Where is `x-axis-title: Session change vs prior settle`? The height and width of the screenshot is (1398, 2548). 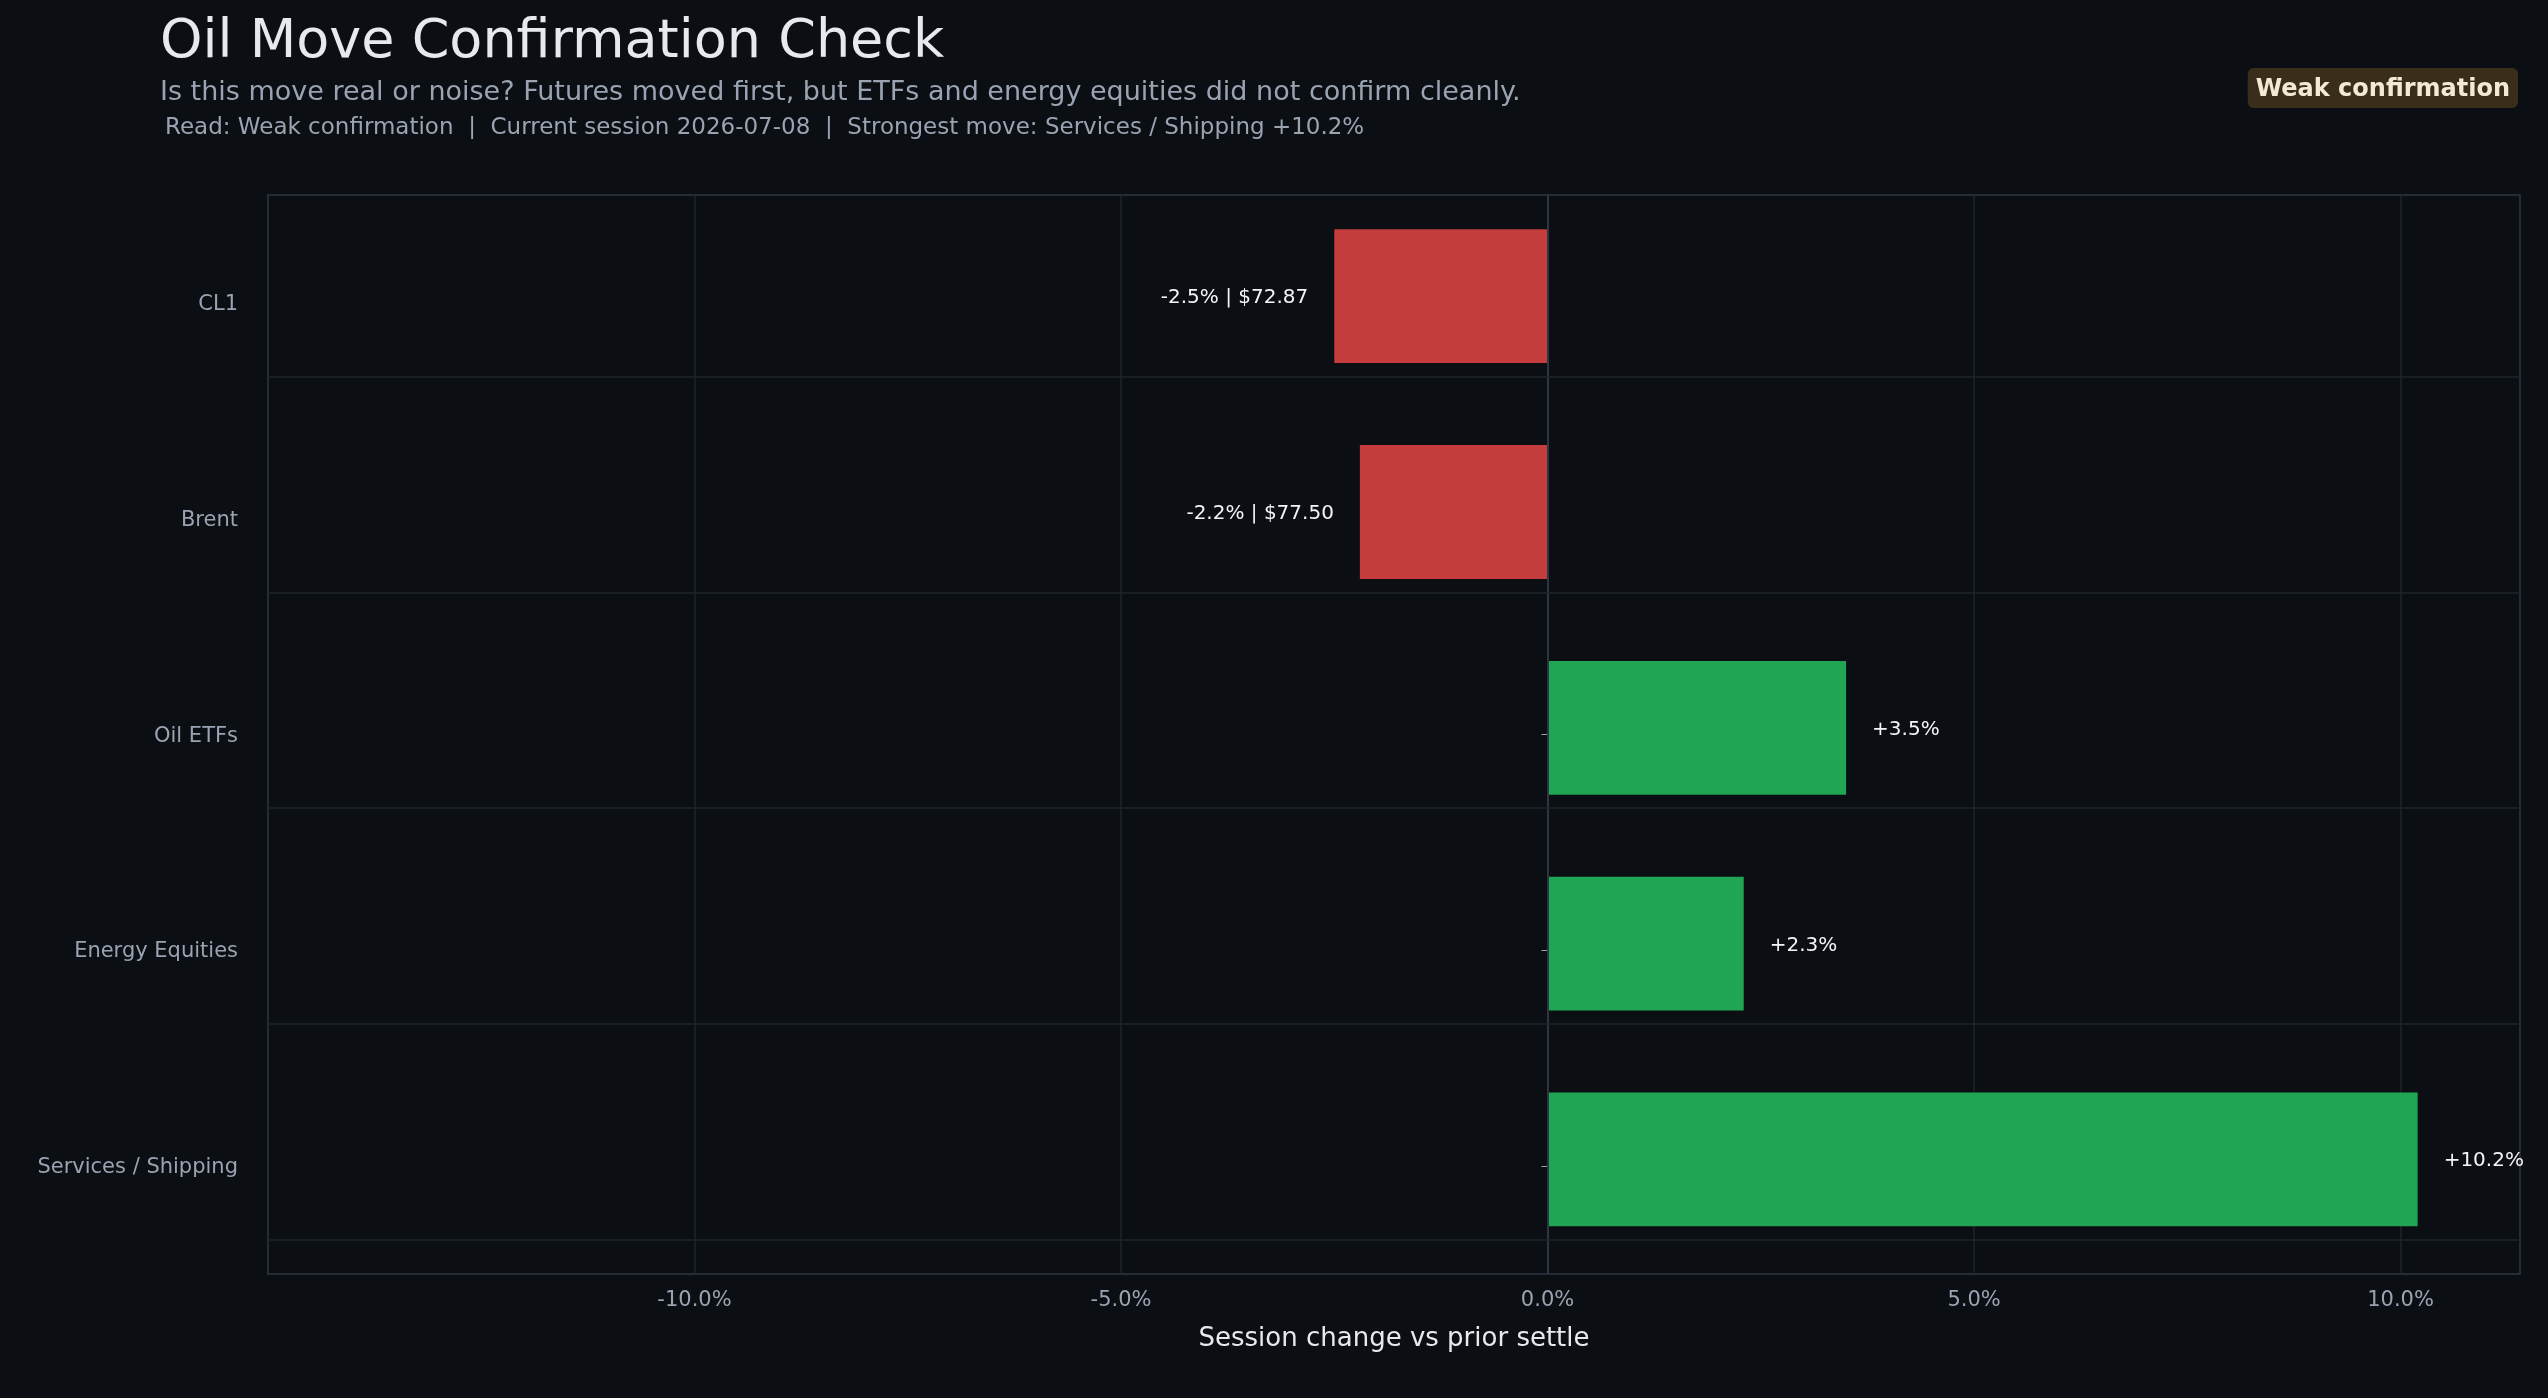
x-axis-title: Session change vs prior settle is located at coordinates (1394, 1337).